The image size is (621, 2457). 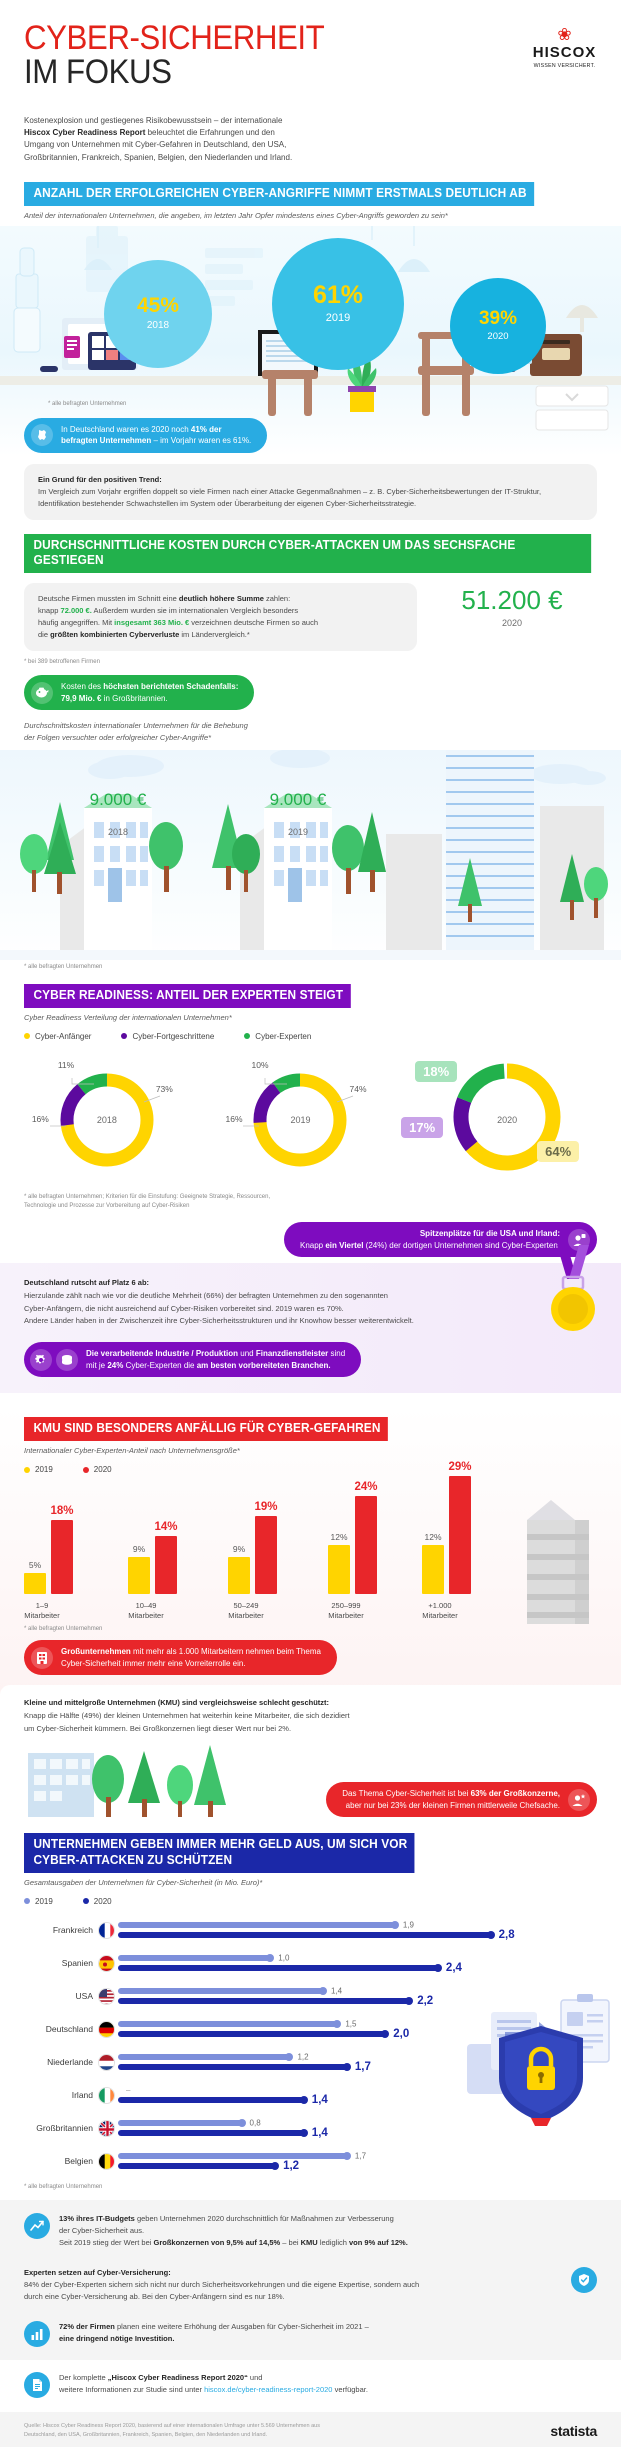 What do you see at coordinates (310, 855) in the screenshot?
I see `city-chart: 9.000 € 2018 9.000 € 2019` at bounding box center [310, 855].